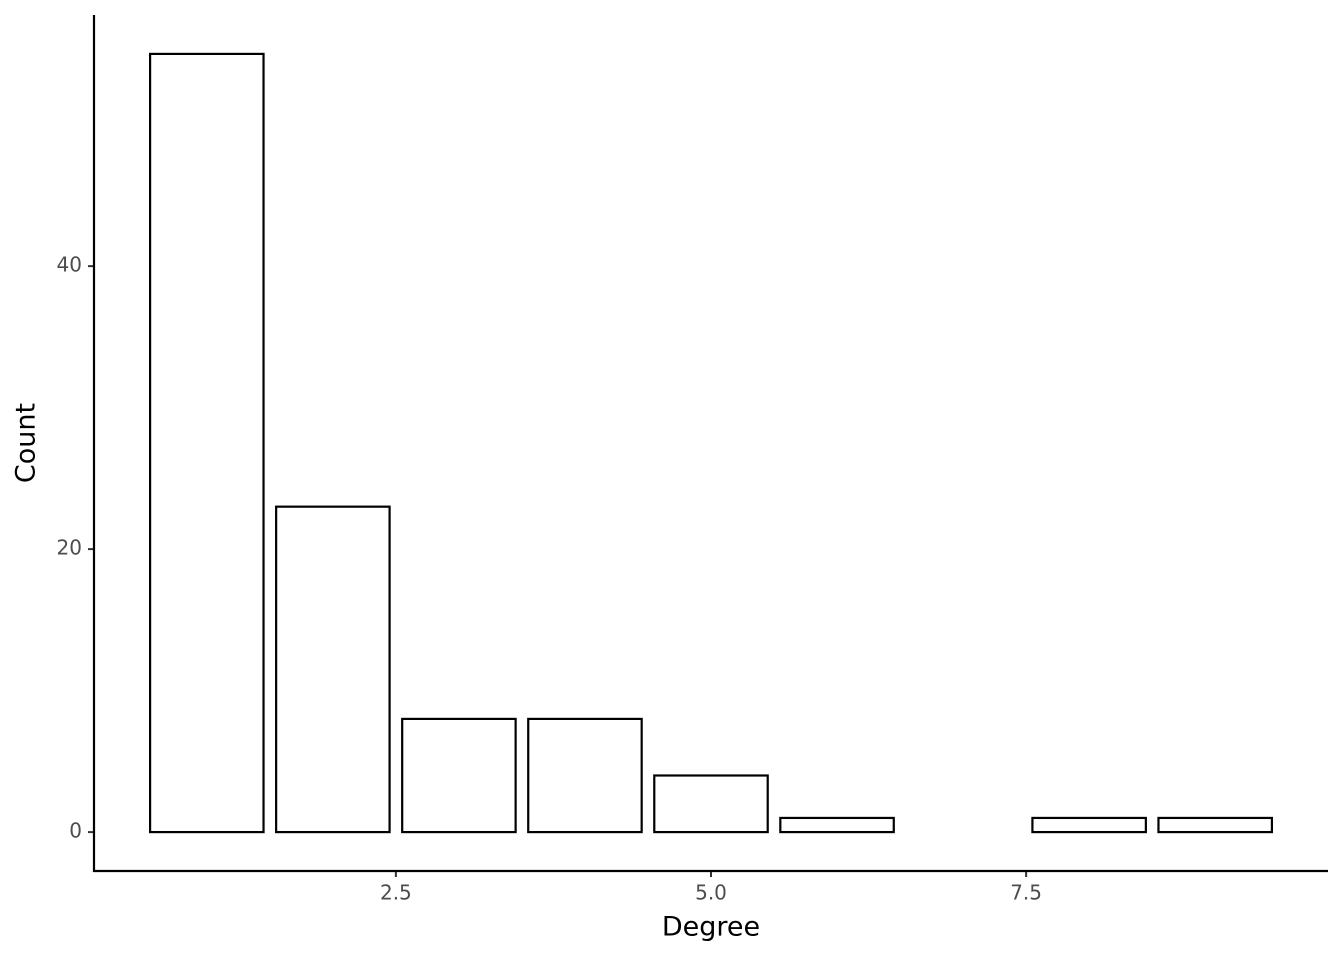 The image size is (1344, 960). What do you see at coordinates (711, 893) in the screenshot?
I see `x-tick-label: 5.0` at bounding box center [711, 893].